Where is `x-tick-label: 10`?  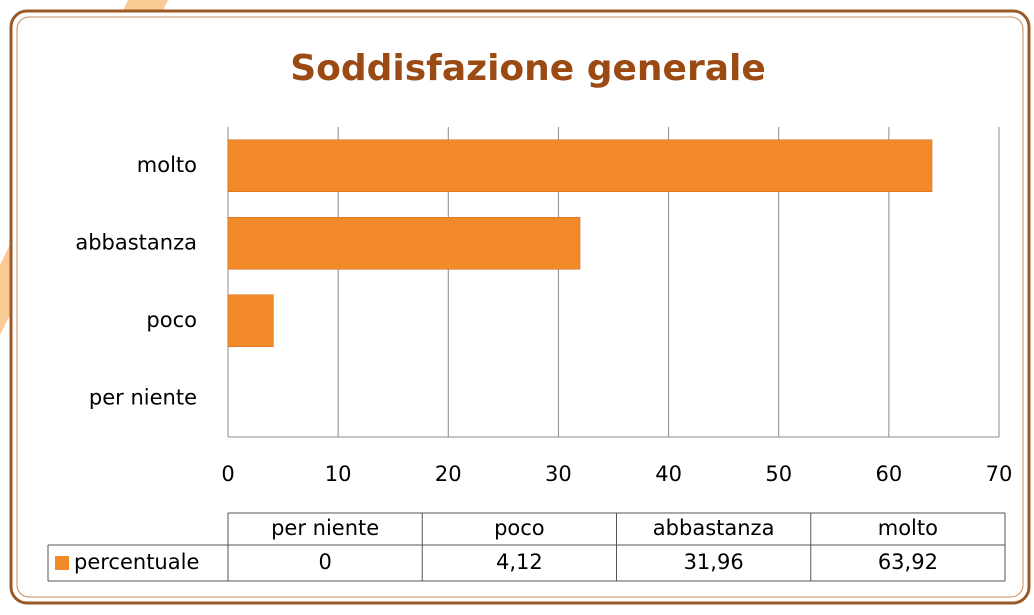 x-tick-label: 10 is located at coordinates (338, 474).